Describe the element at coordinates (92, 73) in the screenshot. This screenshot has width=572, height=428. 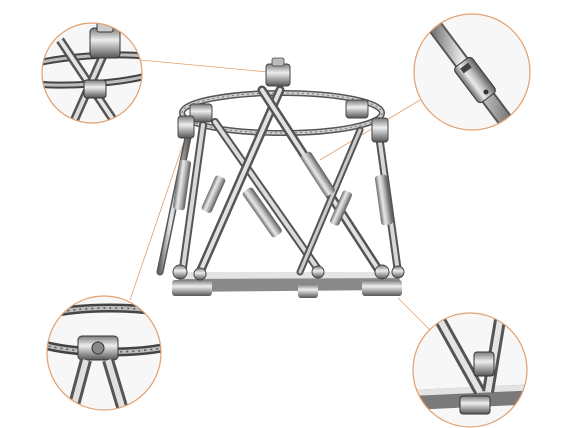
I see `callout-top-left-ring-clamp` at that location.